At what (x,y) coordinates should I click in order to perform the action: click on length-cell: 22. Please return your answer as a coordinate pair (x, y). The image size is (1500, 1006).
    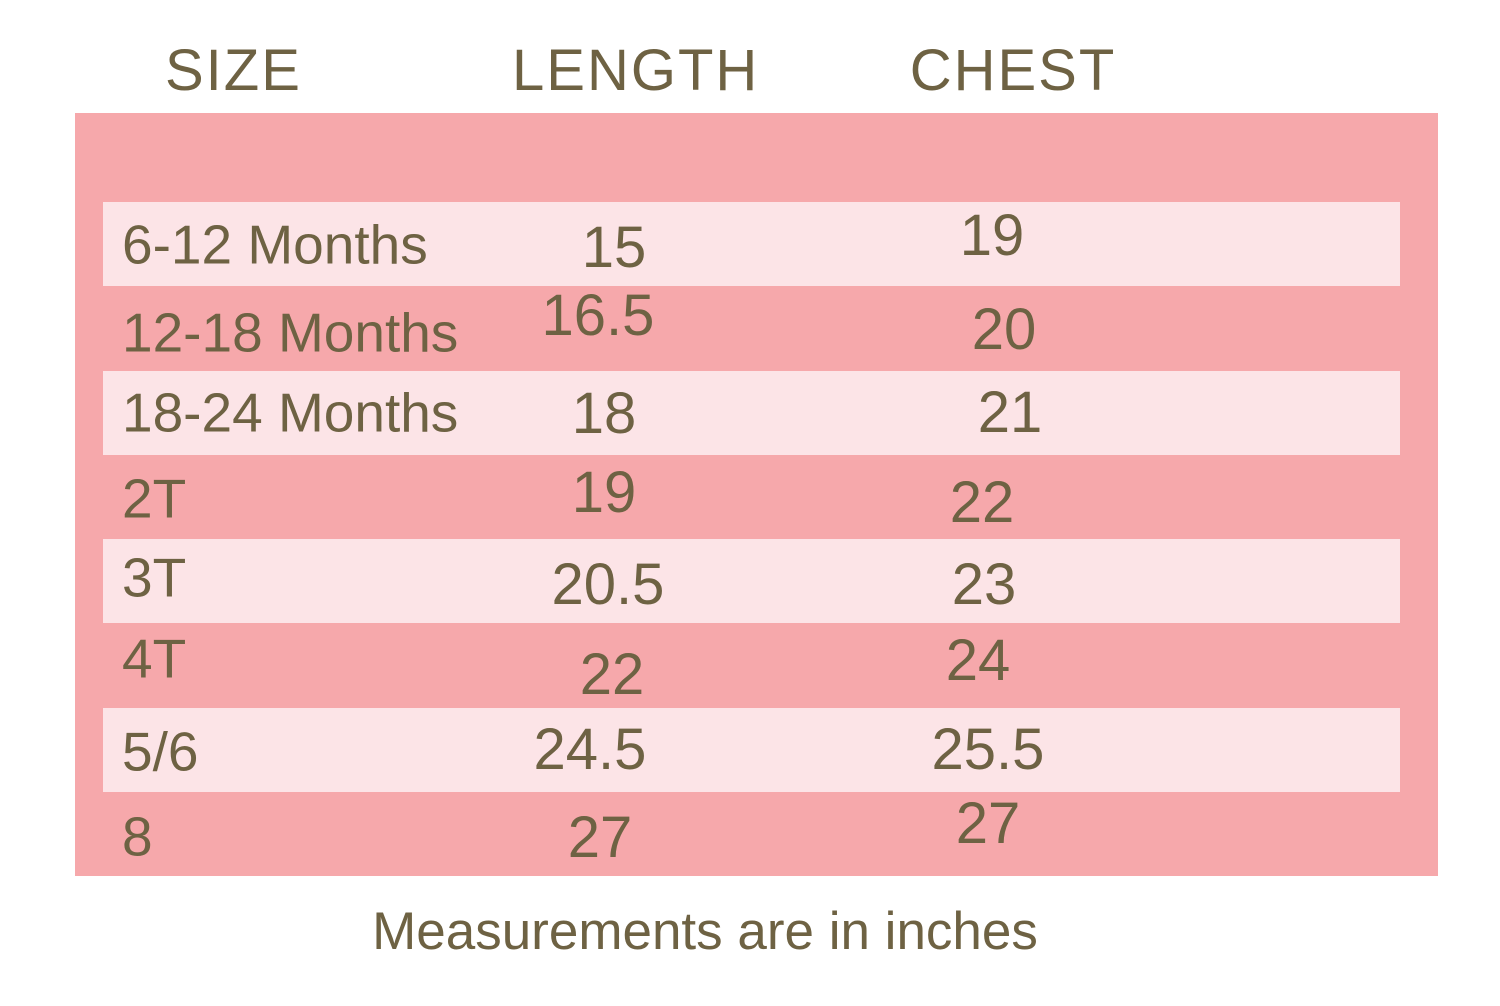
    Looking at the image, I should click on (612, 675).